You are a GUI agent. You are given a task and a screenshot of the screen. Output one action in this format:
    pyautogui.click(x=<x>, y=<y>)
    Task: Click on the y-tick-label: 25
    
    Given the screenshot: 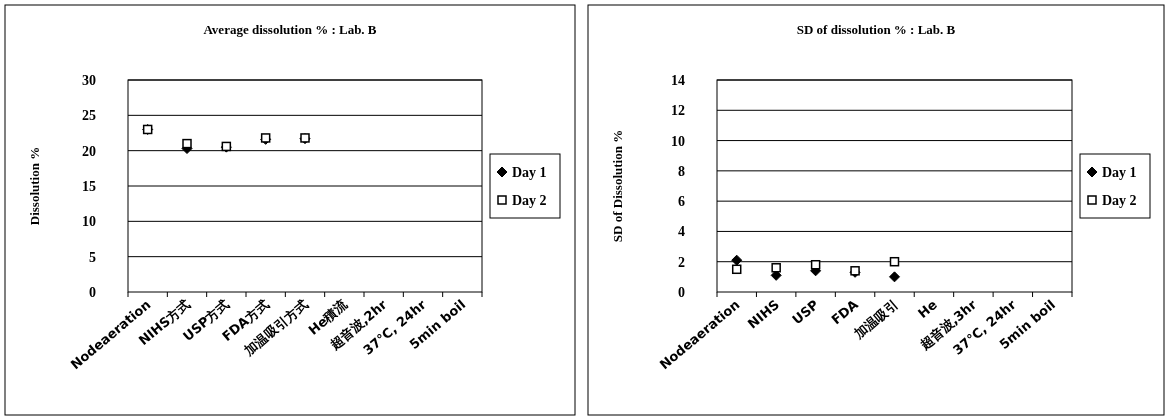 What is the action you would take?
    pyautogui.click(x=89, y=116)
    